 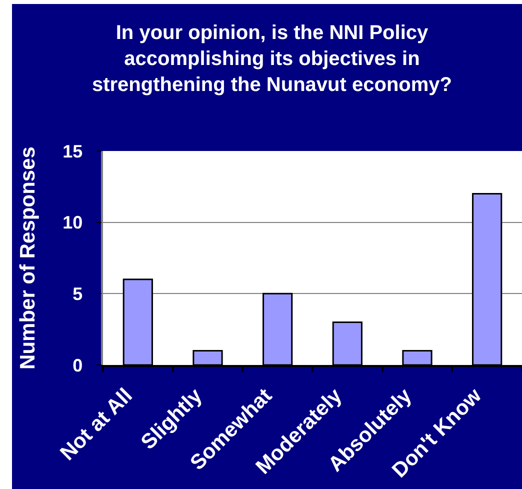 I want to click on chart-title: In your opinion, is the NNI Policy accomplishing its objectives in strengthening the Nunavut economy?, so click(x=272, y=59).